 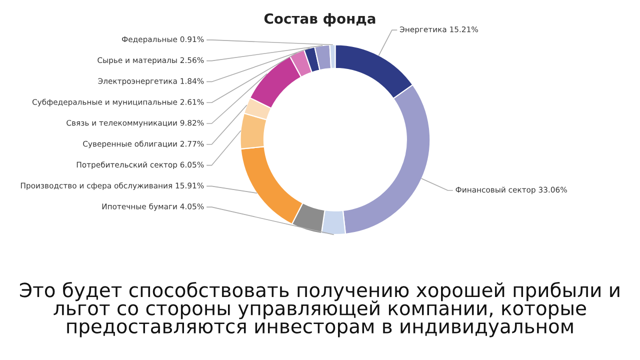 What do you see at coordinates (320, 310) in the screenshot?
I see `text: Это будет способствовать получению хорошей прибыли и льгот со стороны управляющей компании, которые предоставляются инвесторам в индивидуальном` at bounding box center [320, 310].